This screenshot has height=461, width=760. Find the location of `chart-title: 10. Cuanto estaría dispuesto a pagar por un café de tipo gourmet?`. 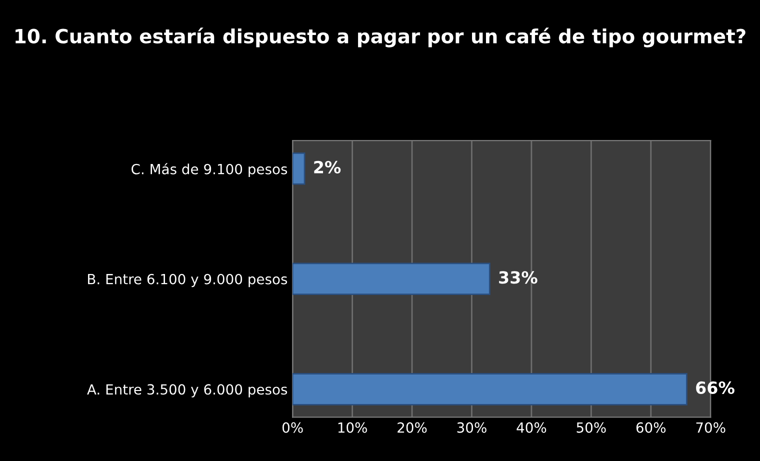

chart-title: 10. Cuanto estaría dispuesto a pagar por un café de tipo gourmet? is located at coordinates (381, 38).